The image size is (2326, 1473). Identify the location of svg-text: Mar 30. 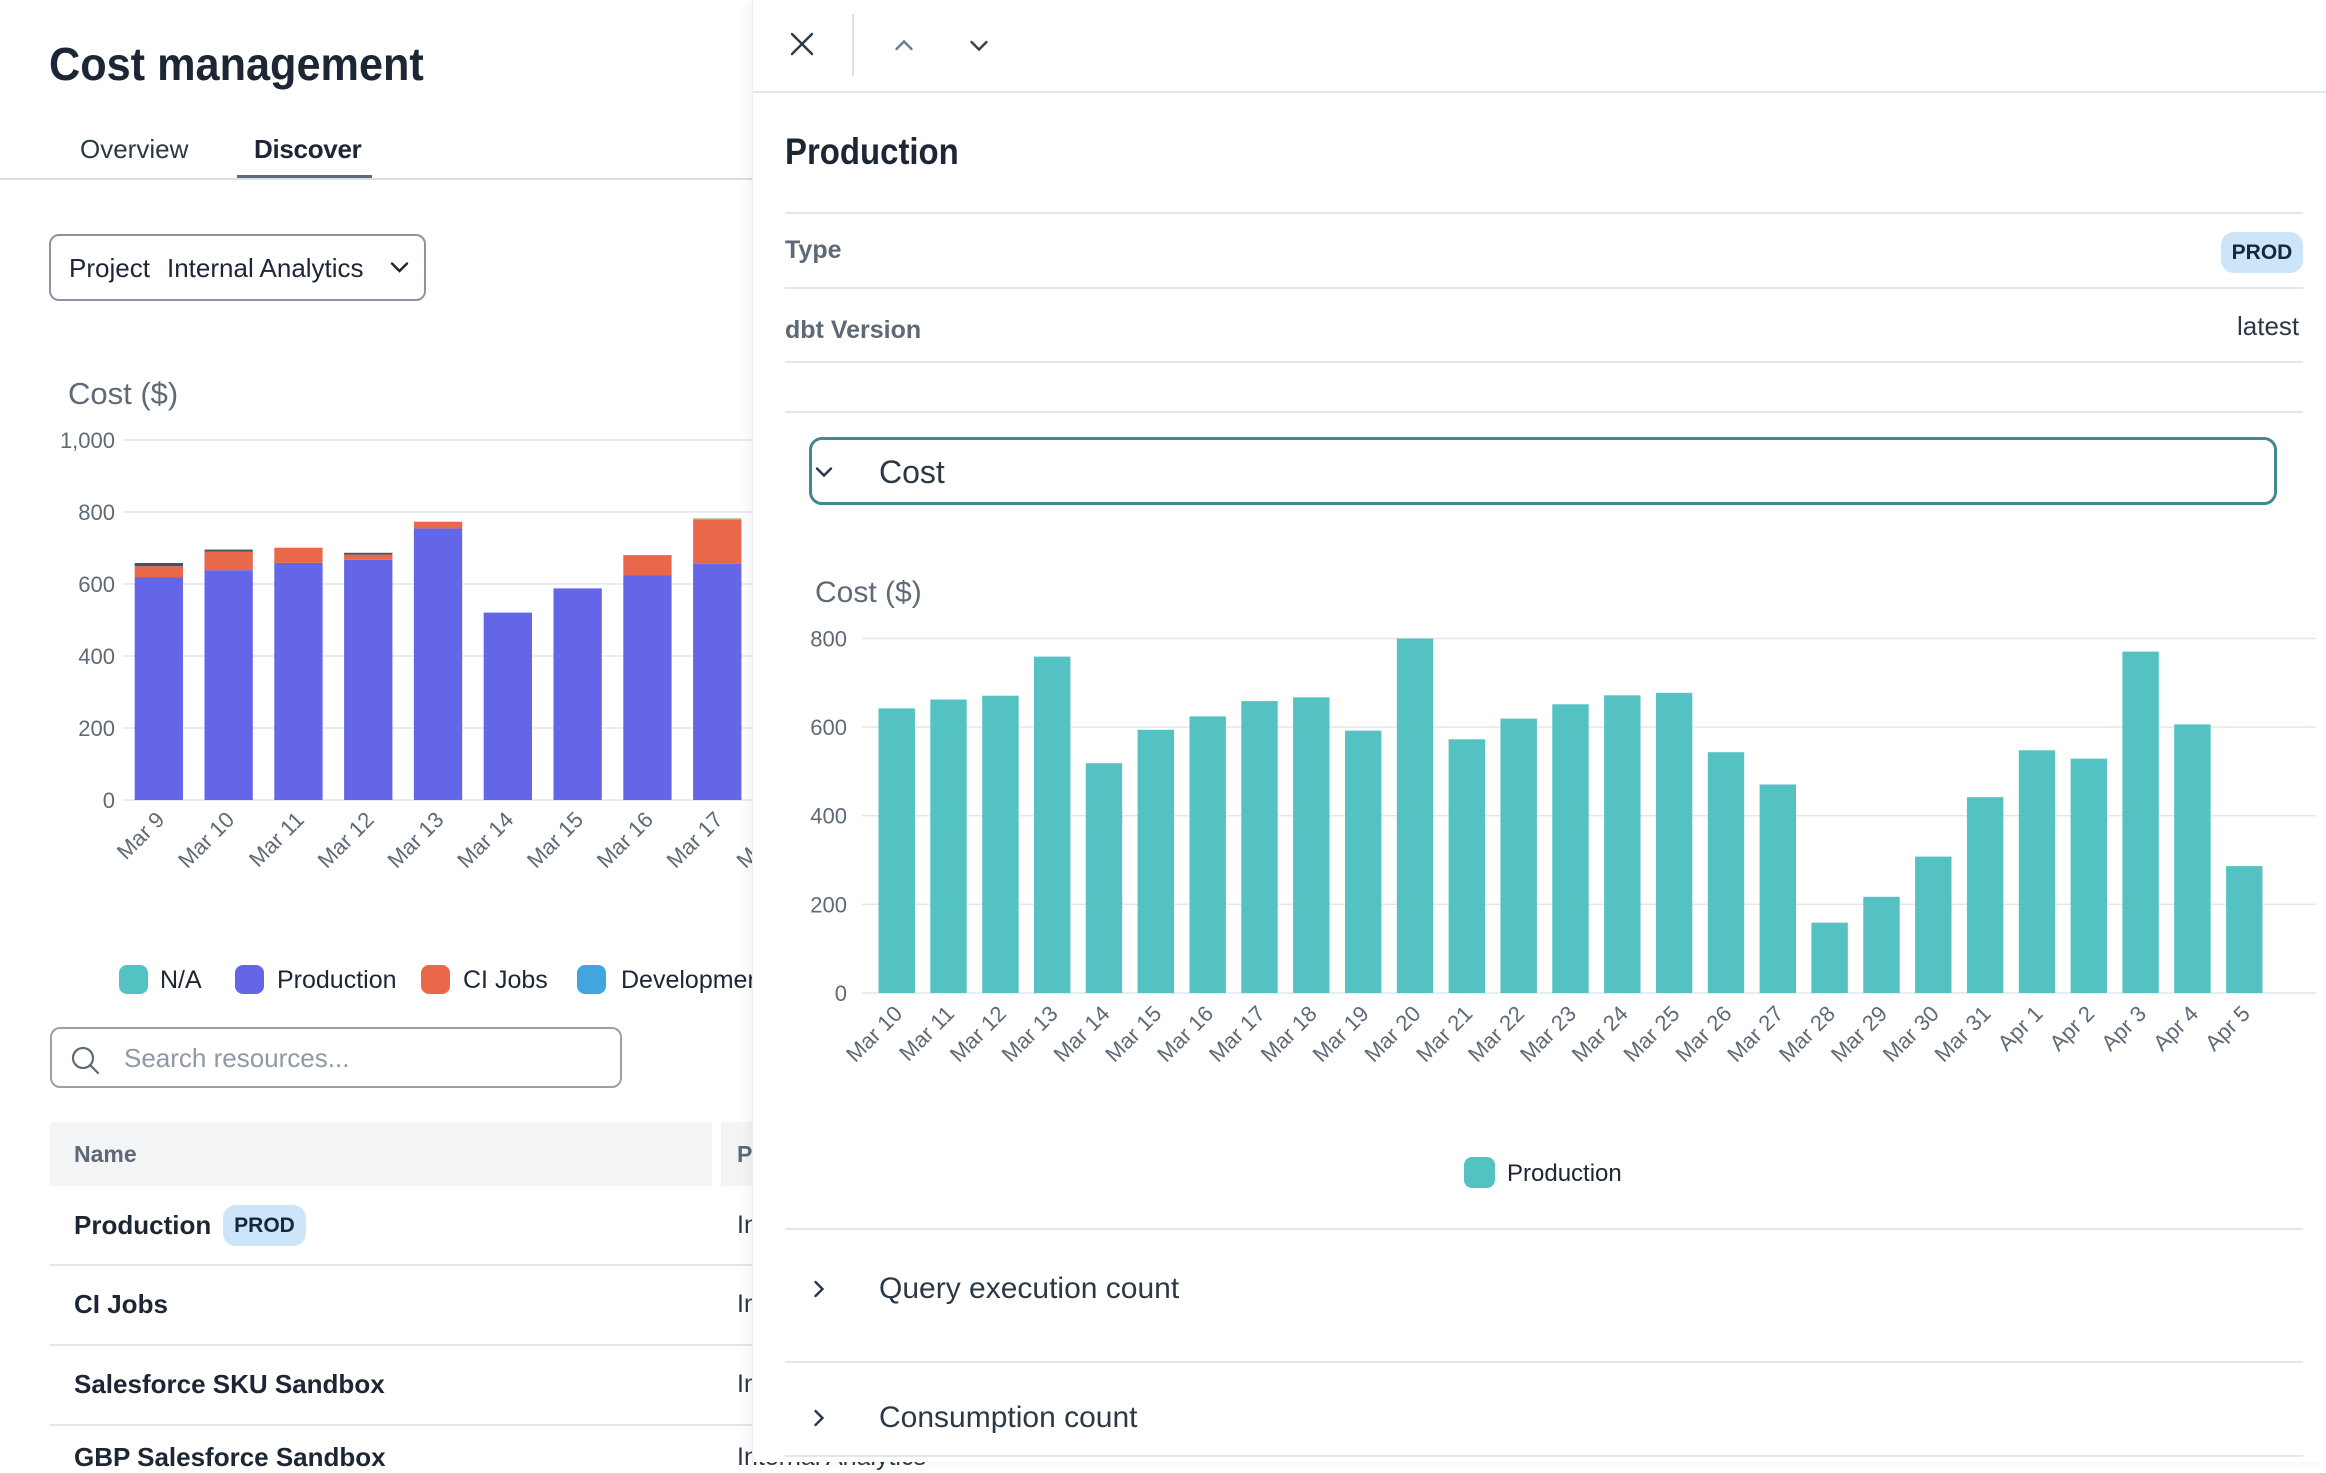
(1911, 1034).